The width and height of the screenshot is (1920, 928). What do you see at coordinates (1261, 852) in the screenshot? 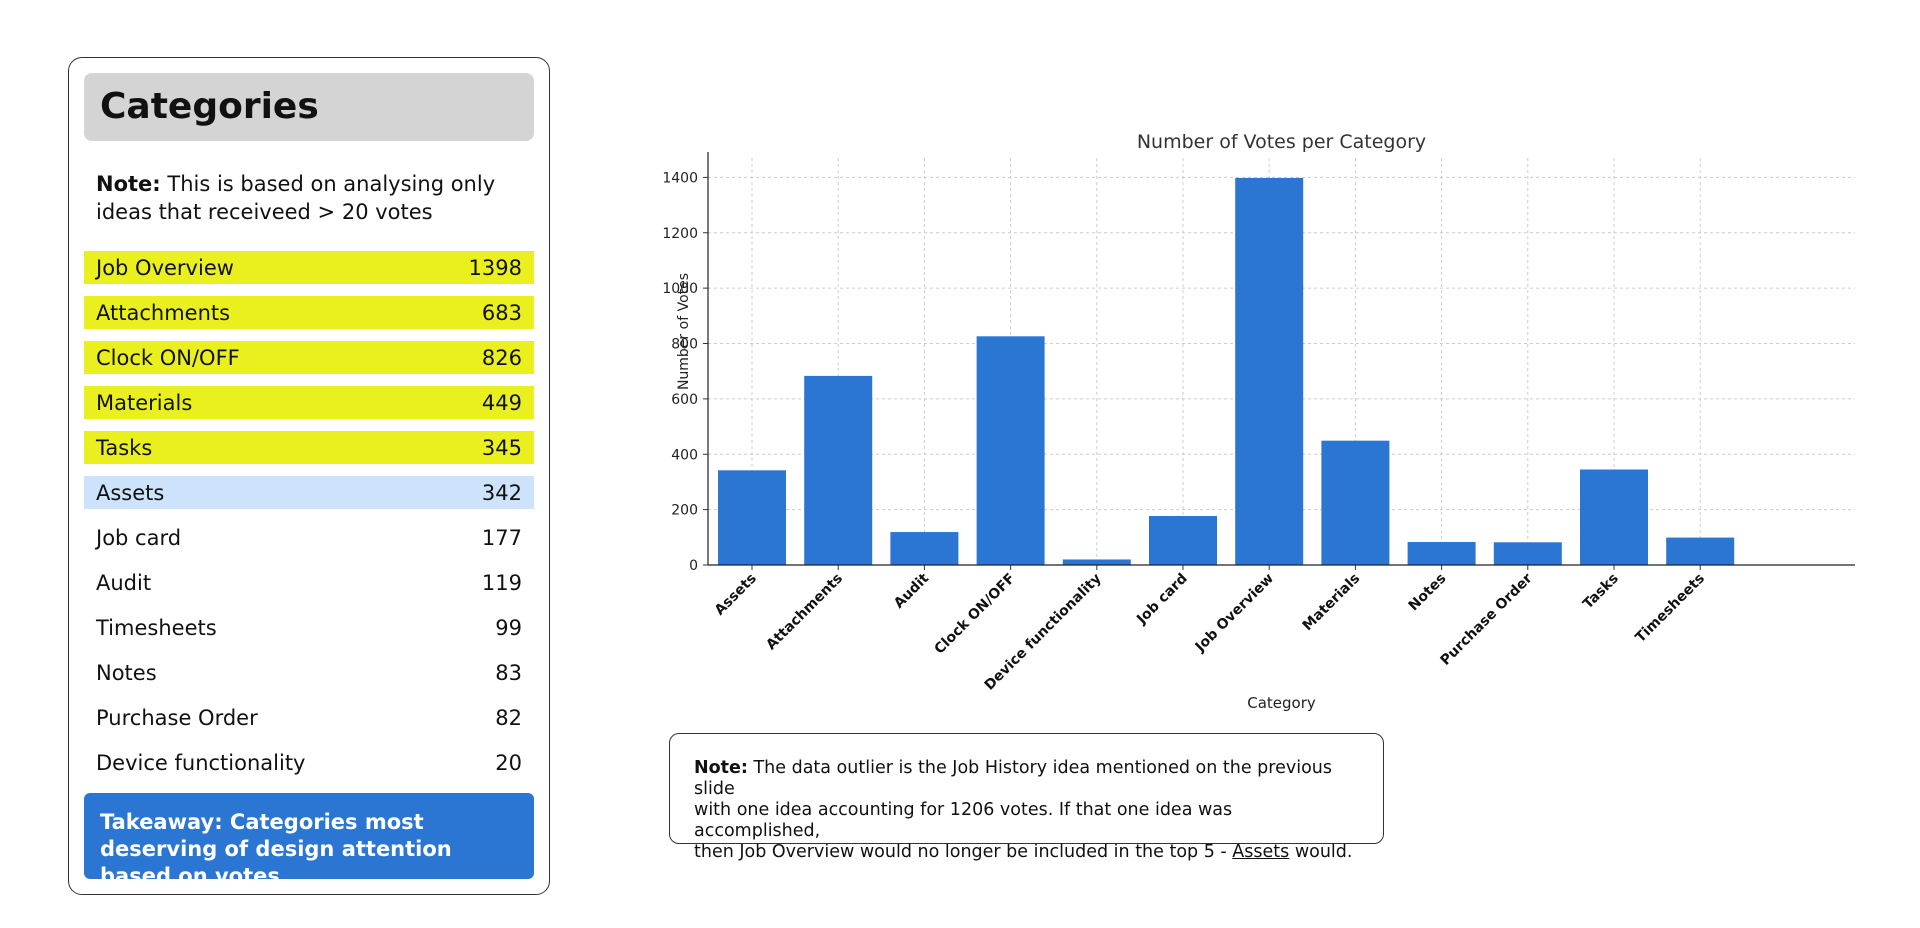
I see `outlier-note-assets-link: Assets` at bounding box center [1261, 852].